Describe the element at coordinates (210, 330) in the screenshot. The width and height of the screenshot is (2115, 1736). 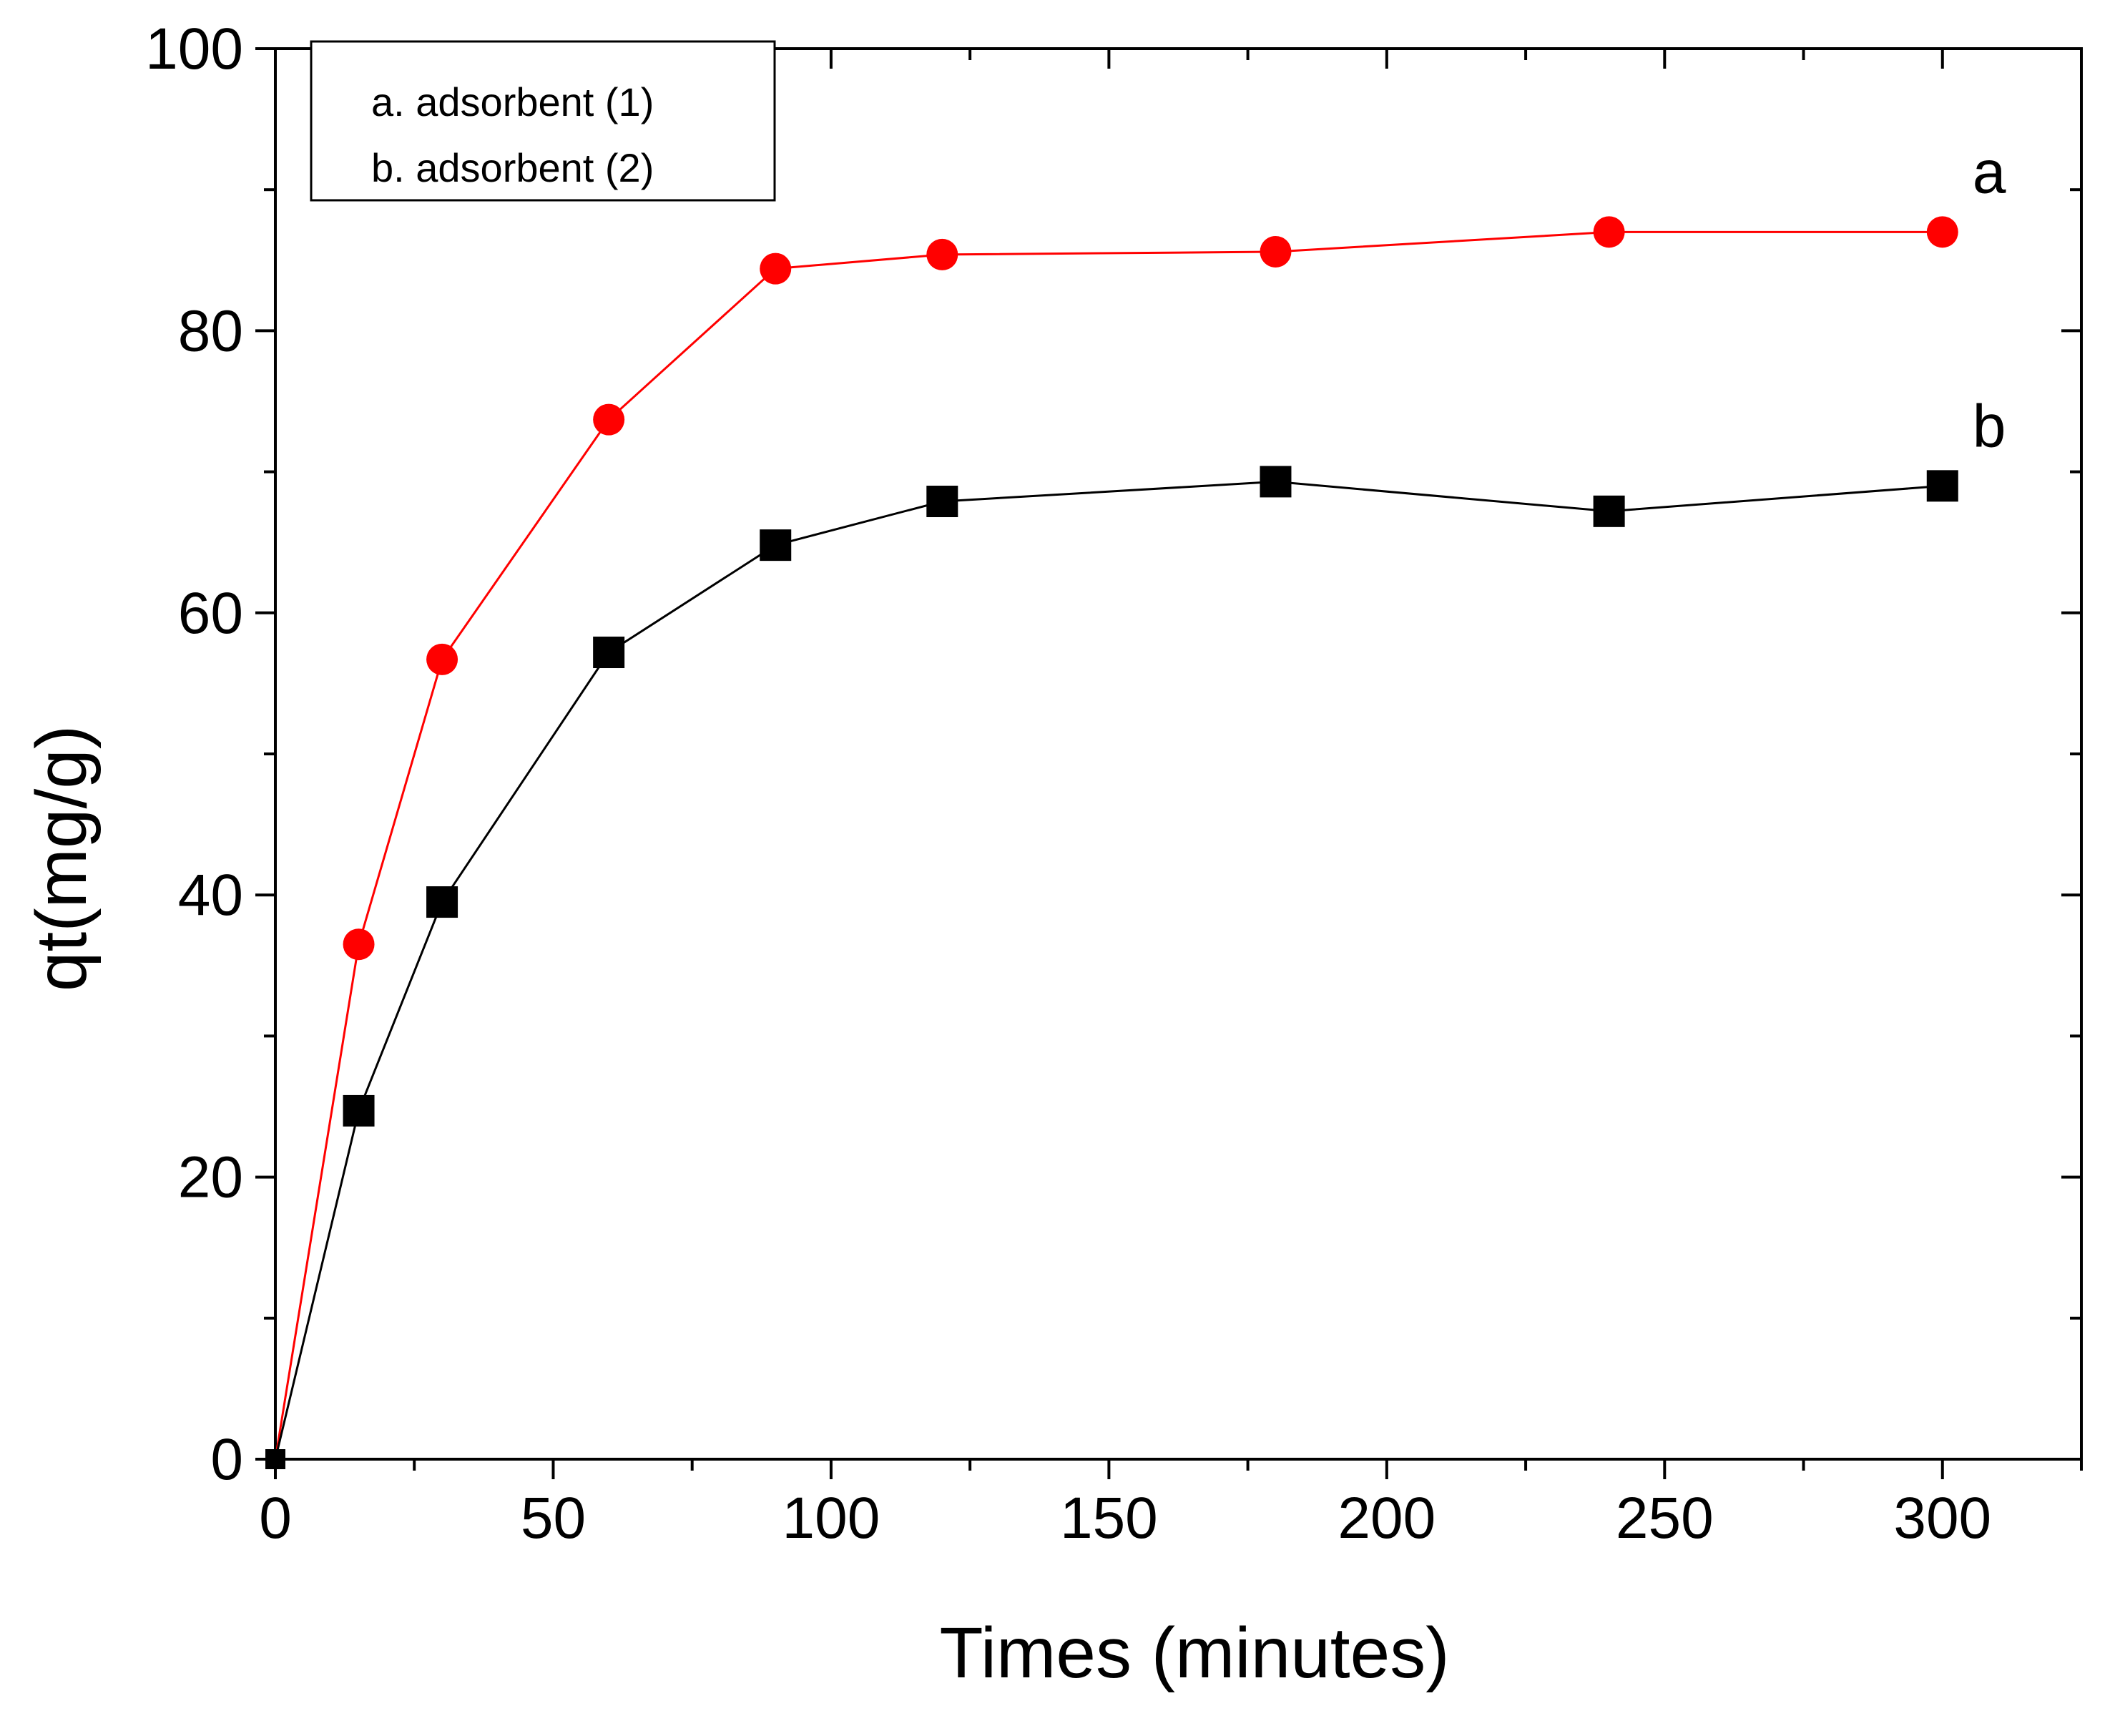
I see `y-tick-label: 80` at that location.